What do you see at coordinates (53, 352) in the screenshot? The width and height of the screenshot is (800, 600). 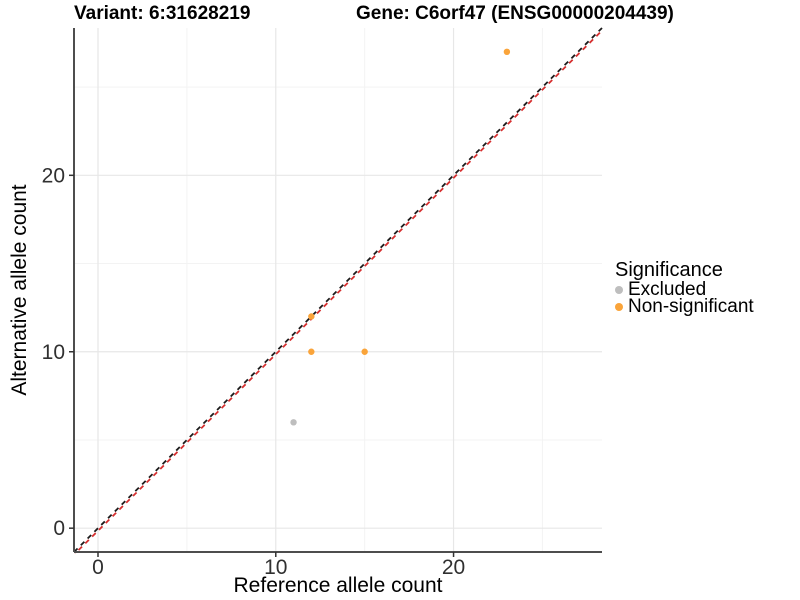 I see `y-tick-label: 10` at bounding box center [53, 352].